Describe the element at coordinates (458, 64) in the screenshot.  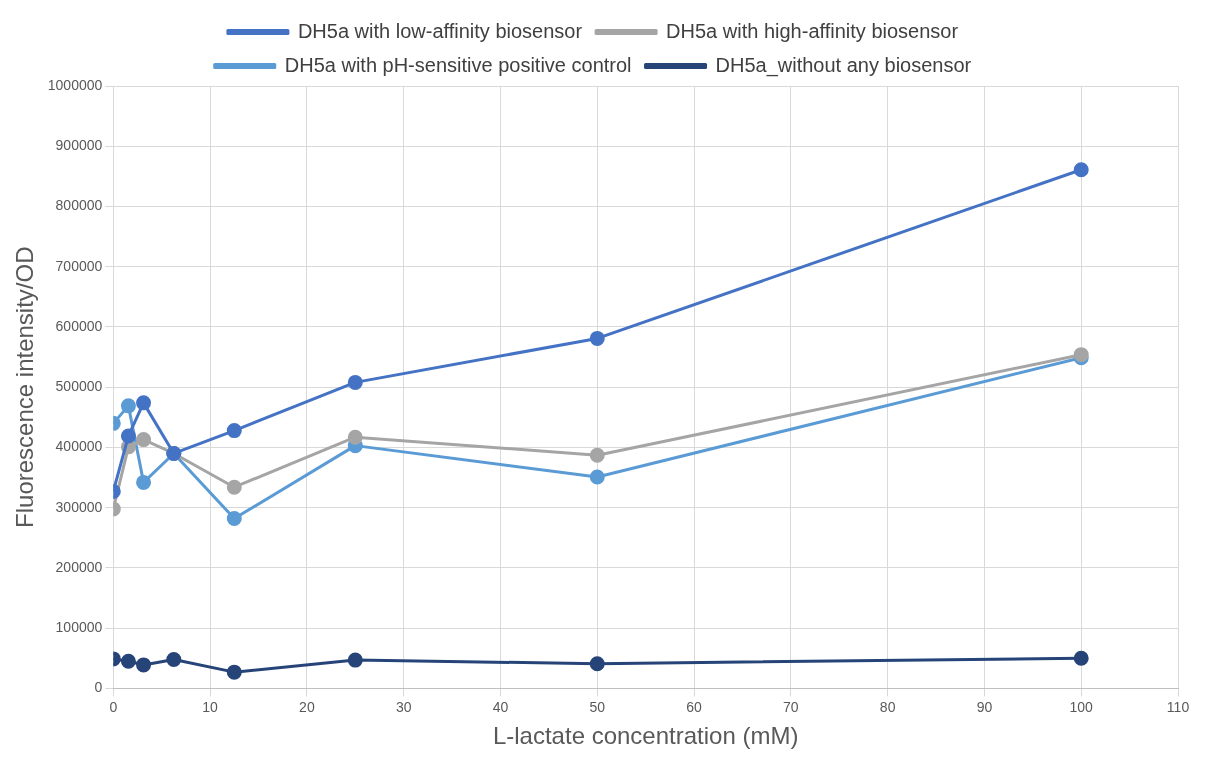
I see `legend-label: DH5a with pH-sensitive positive control` at that location.